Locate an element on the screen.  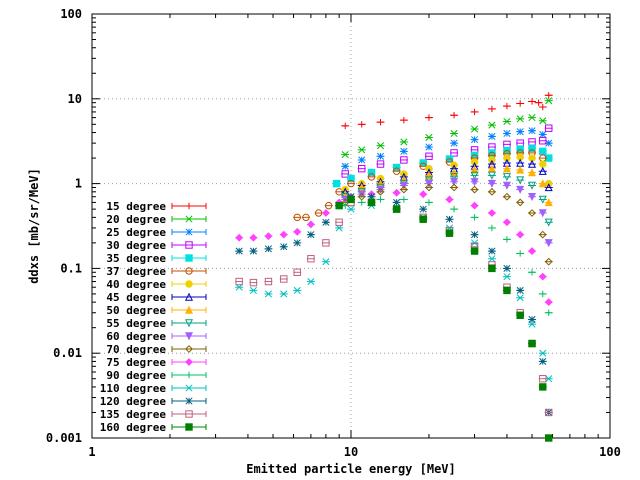
x-axis-title: Emitted particle energy [MeV] is located at coordinates (351, 469).